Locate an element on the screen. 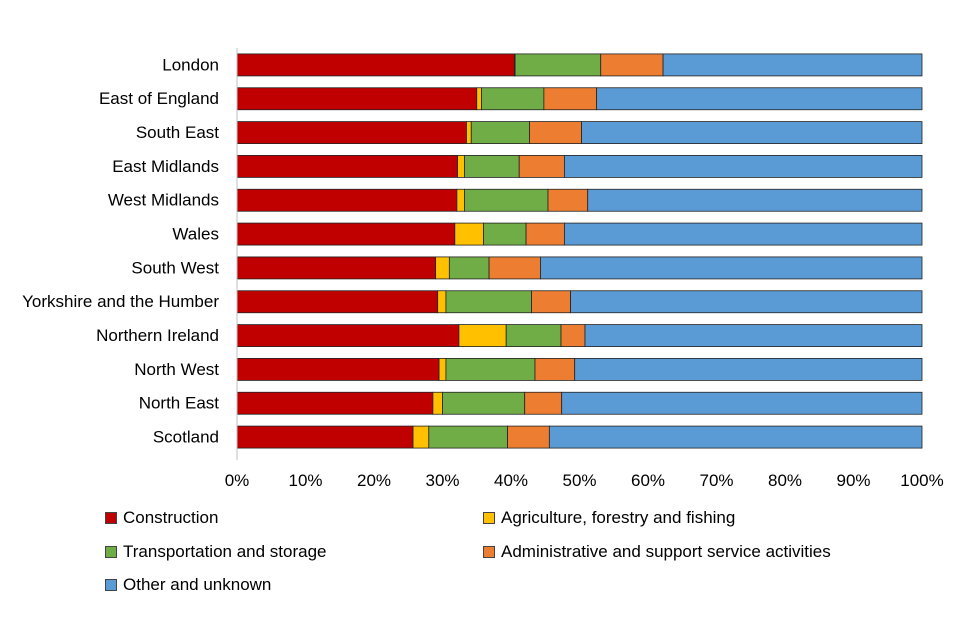 This screenshot has width=960, height=640. x-tick-label: 40% is located at coordinates (511, 480).